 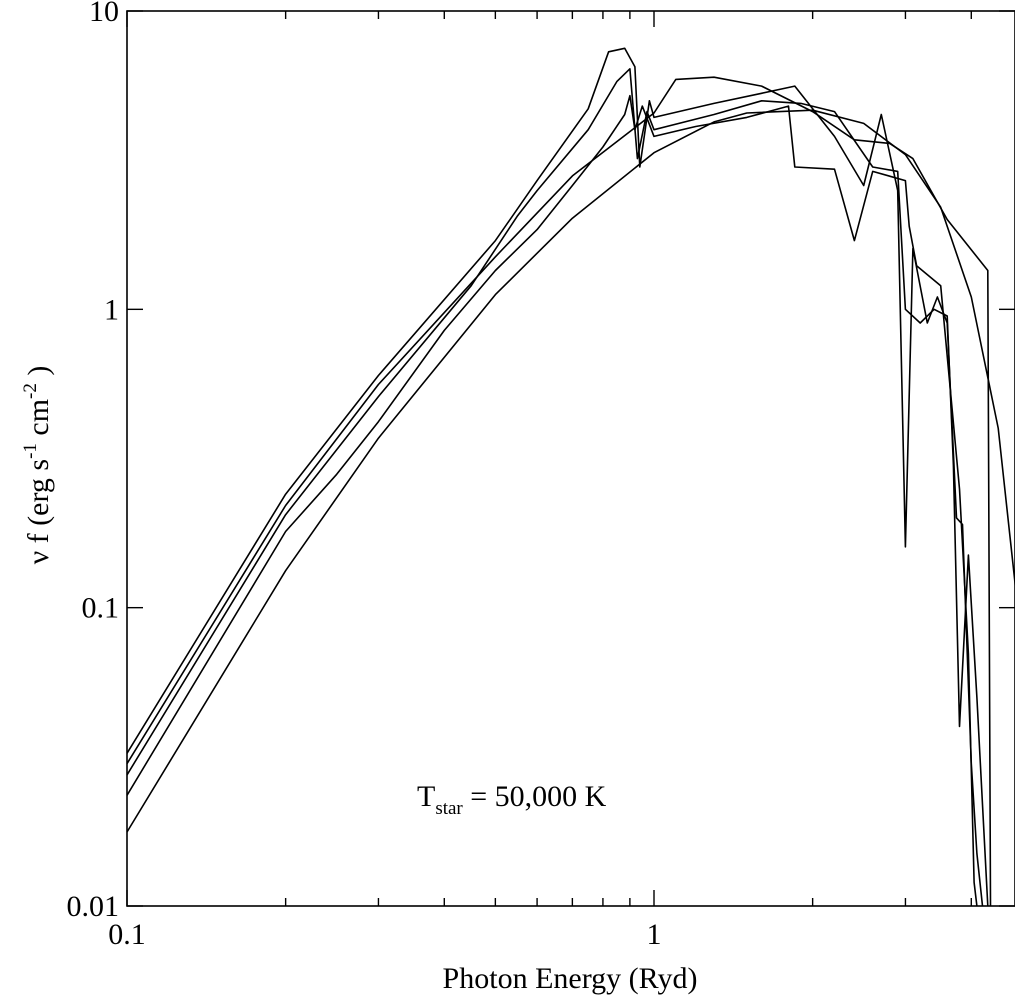 What do you see at coordinates (449, 808) in the screenshot?
I see `annotation-subscript: star` at bounding box center [449, 808].